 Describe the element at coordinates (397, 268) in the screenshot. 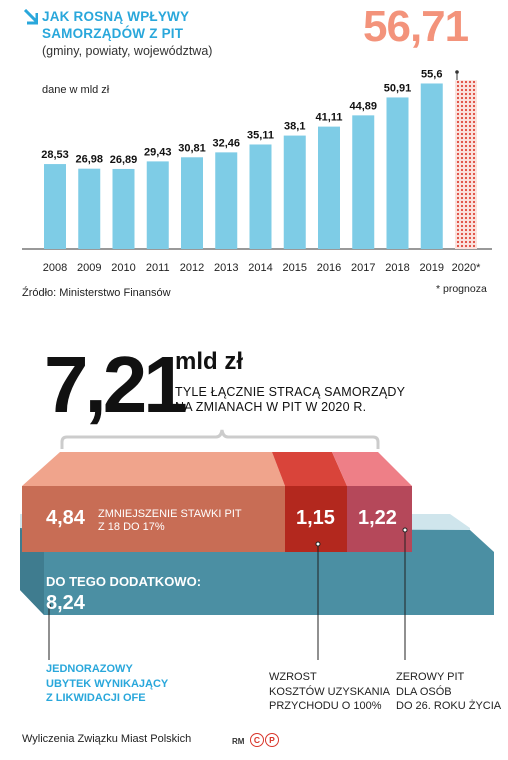

I see `tick-label-2018: 2018` at that location.